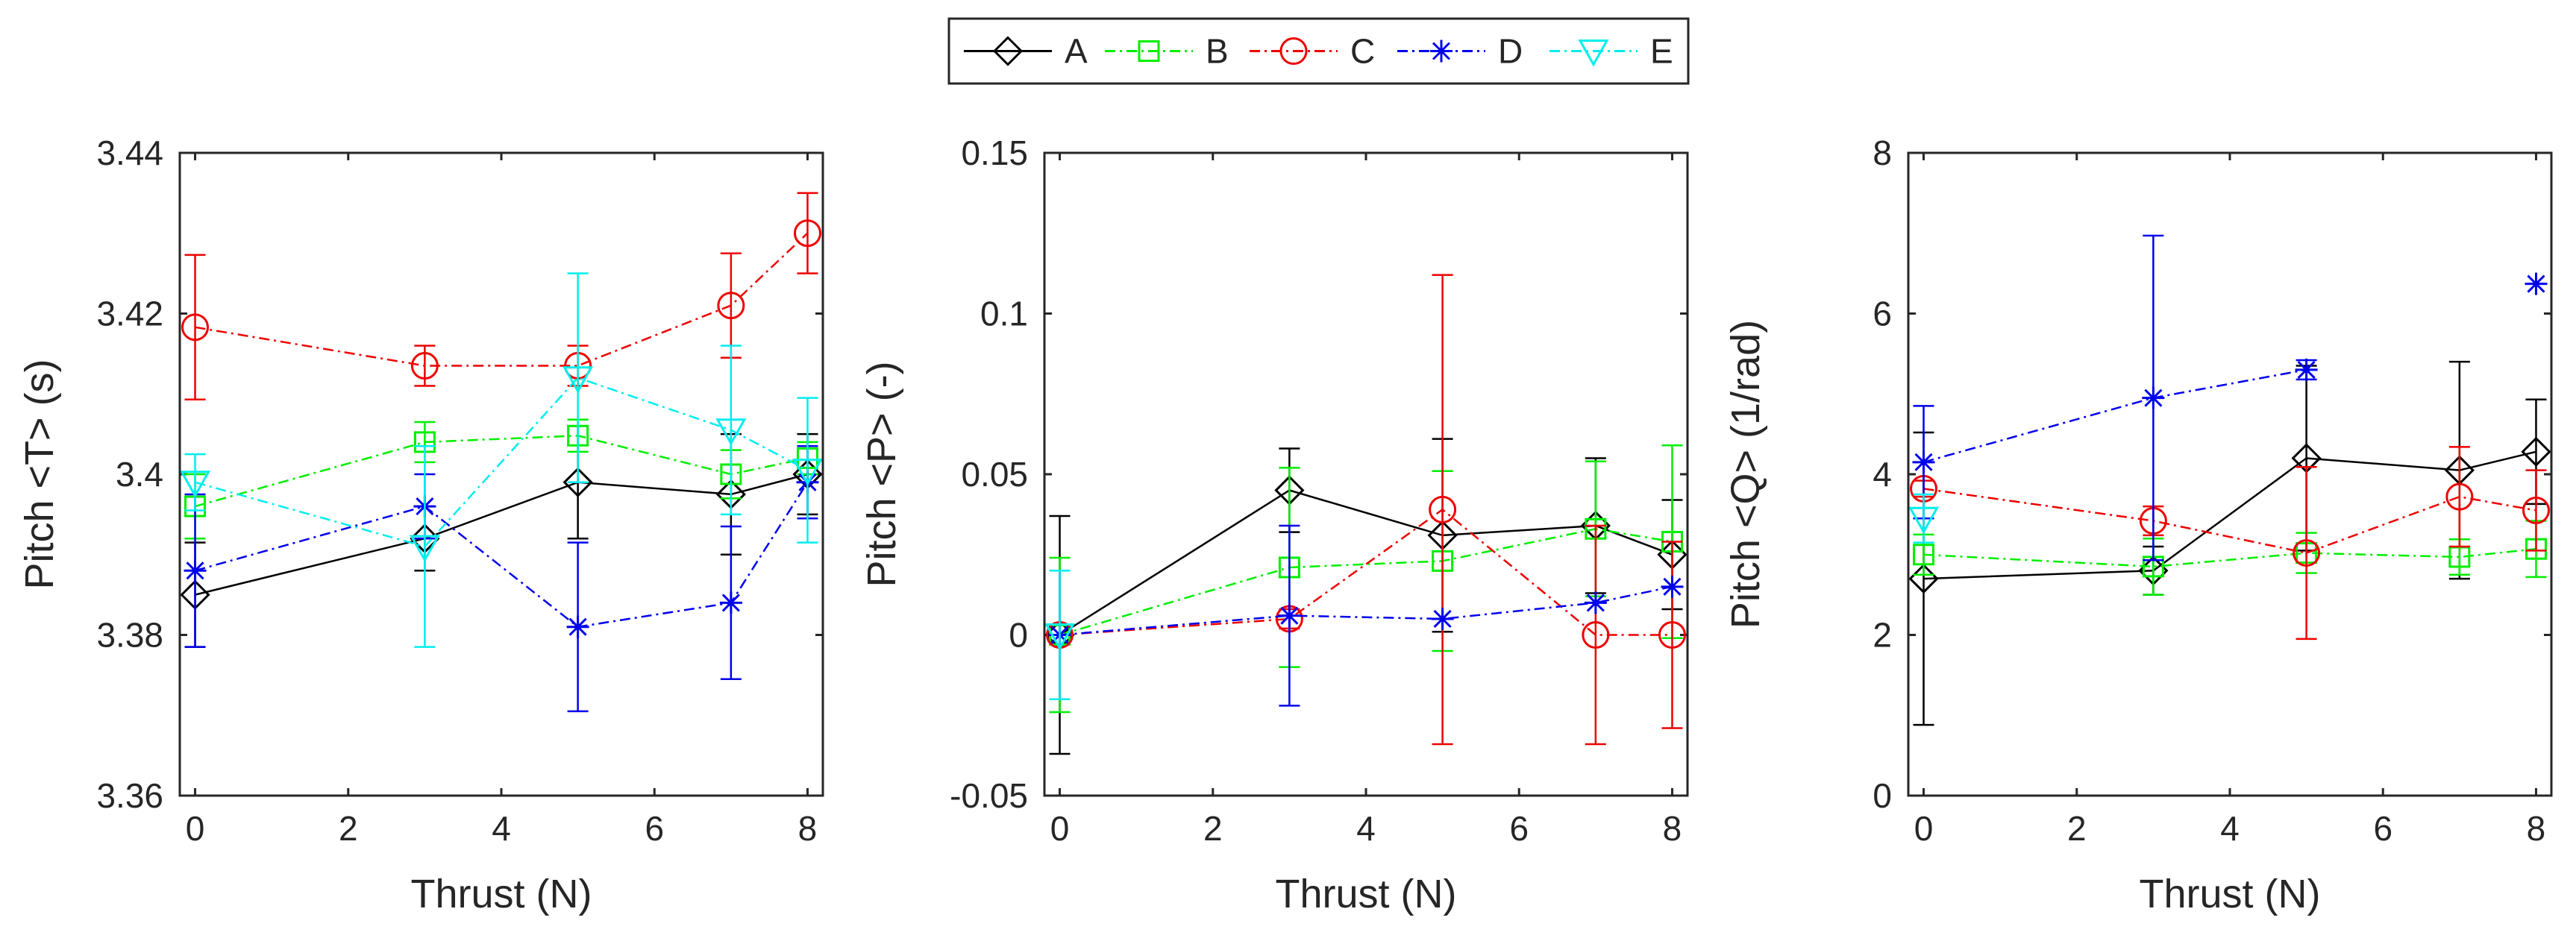 Image resolution: width=2576 pixels, height=944 pixels. I want to click on y-tick-label: 0.1, so click(1004, 314).